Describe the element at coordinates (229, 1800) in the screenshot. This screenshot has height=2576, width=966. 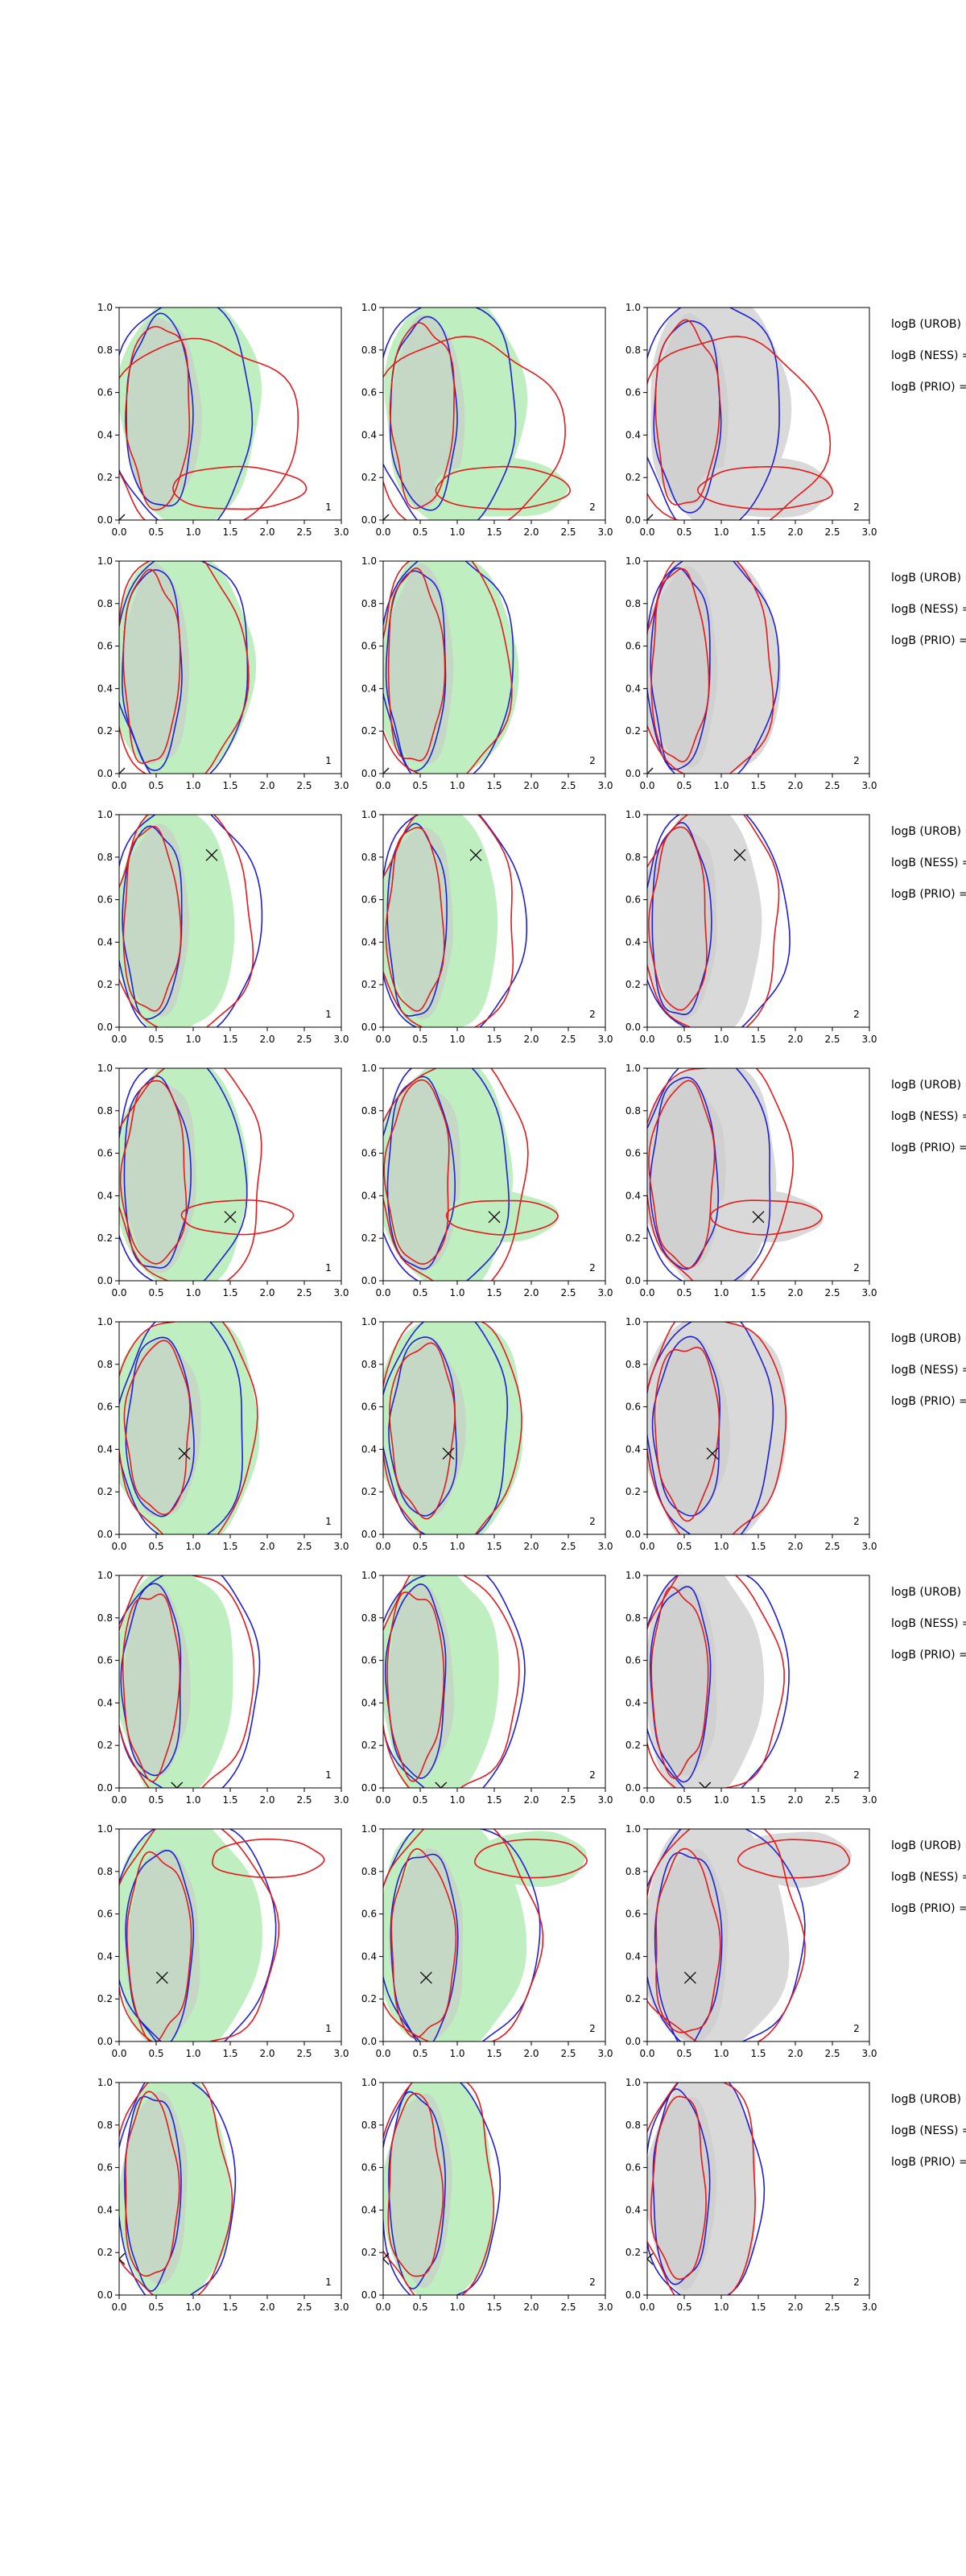
I see `x-tick-label: 1.5` at that location.